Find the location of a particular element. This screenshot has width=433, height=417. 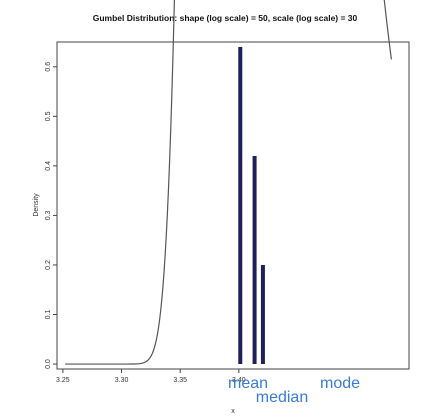

y-tick-label: 0.6 is located at coordinates (48, 67).